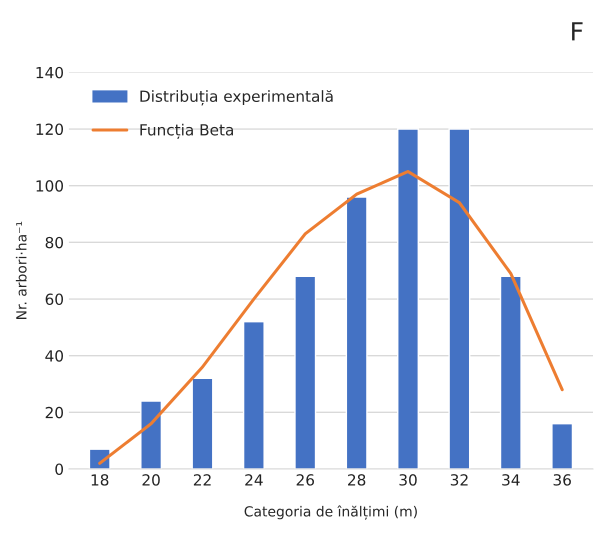 This screenshot has height=536, width=599. Describe the element at coordinates (21, 271) in the screenshot. I see `y-axis-title: Nr. arbori·ha⁻¹` at that location.